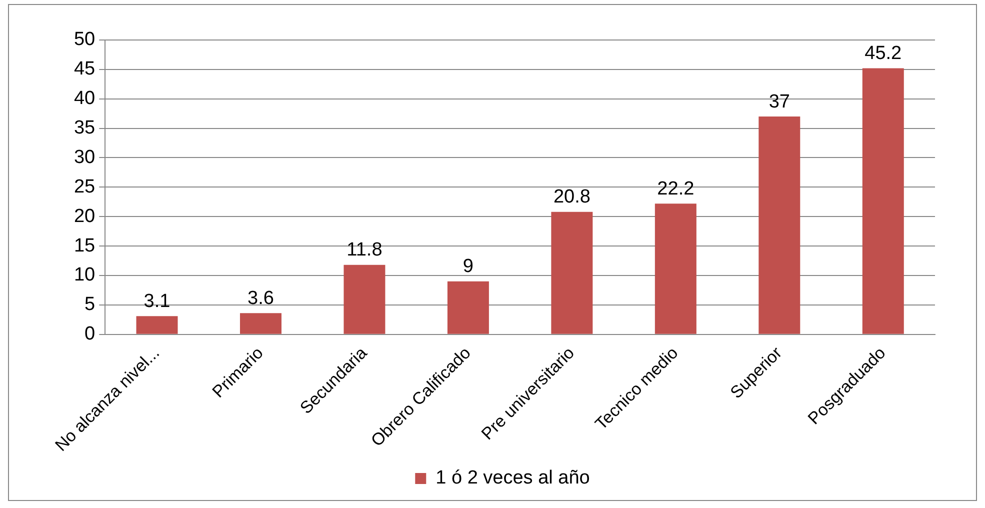 This screenshot has width=985, height=508. I want to click on y-tick-label: 45, so click(85, 69).